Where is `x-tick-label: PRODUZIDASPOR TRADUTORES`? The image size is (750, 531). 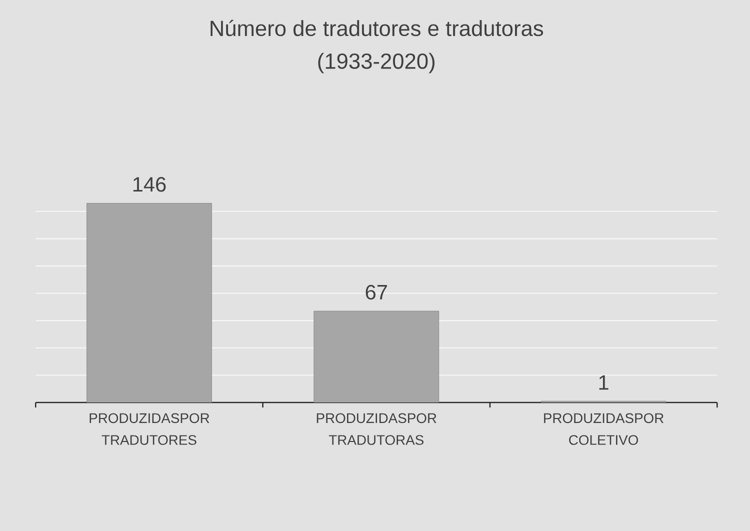
x-tick-label: PRODUZIDASPOR TRADUTORES is located at coordinates (150, 429).